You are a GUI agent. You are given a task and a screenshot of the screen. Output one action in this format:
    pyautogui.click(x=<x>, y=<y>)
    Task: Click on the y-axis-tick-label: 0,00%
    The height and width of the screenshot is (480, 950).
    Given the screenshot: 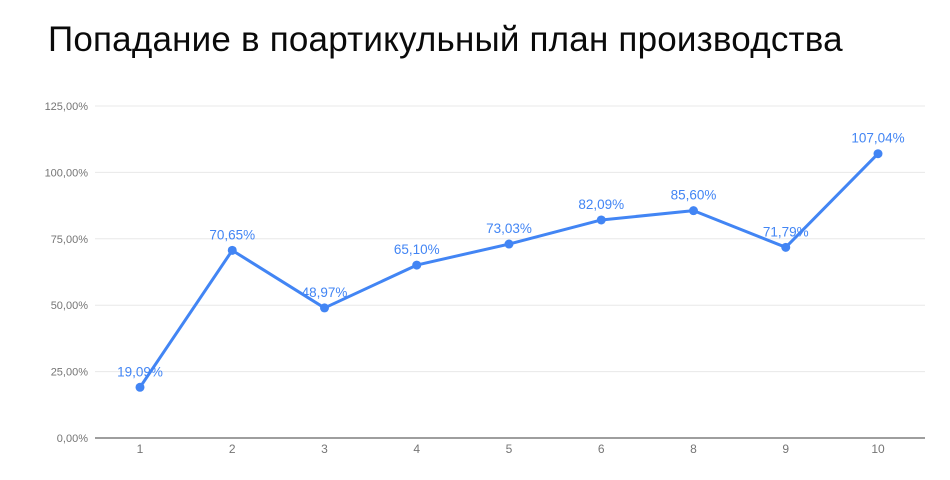 What is the action you would take?
    pyautogui.click(x=72, y=439)
    